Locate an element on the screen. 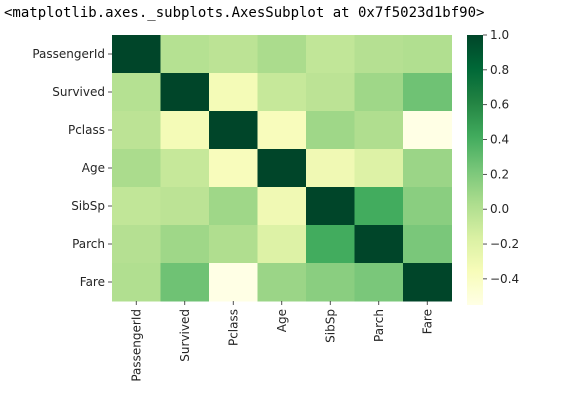 This screenshot has height=416, width=587. x-tick-label: SibSp is located at coordinates (330, 326).